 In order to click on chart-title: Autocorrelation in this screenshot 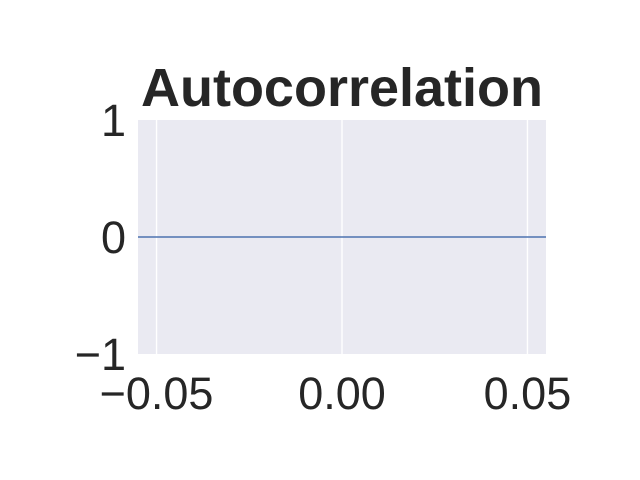, I will do `click(342, 88)`.